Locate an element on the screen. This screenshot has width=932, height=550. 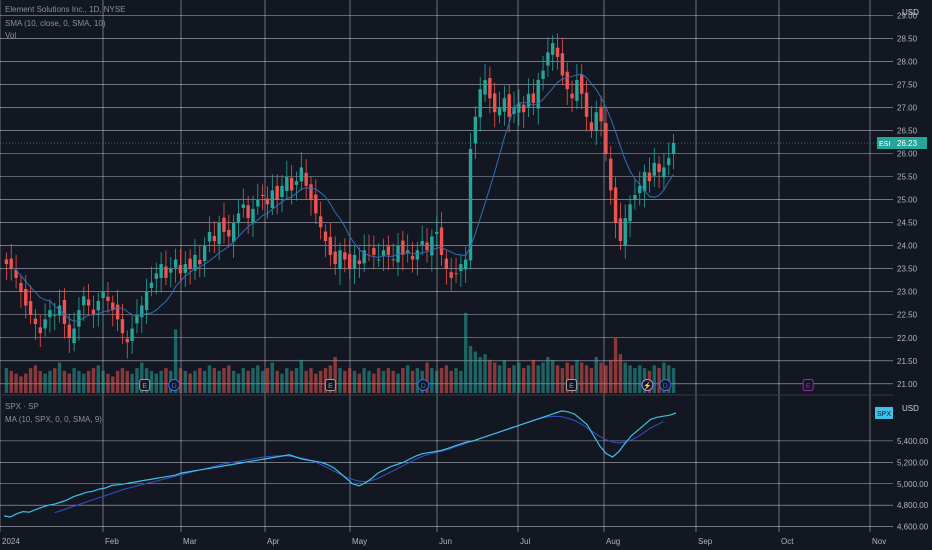
event-label: ⚡ is located at coordinates (647, 385).